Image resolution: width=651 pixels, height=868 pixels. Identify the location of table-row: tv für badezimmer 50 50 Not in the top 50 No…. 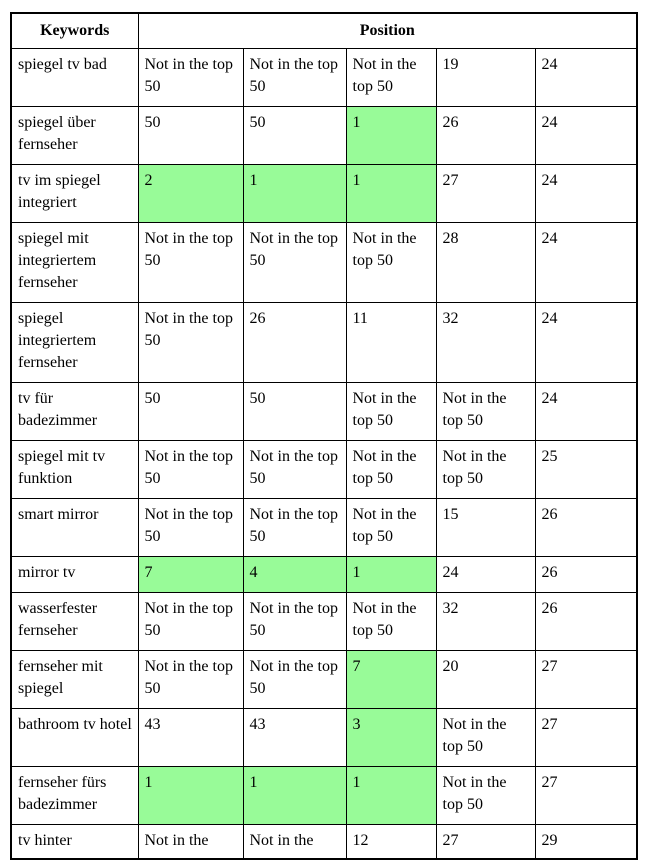
(324, 411).